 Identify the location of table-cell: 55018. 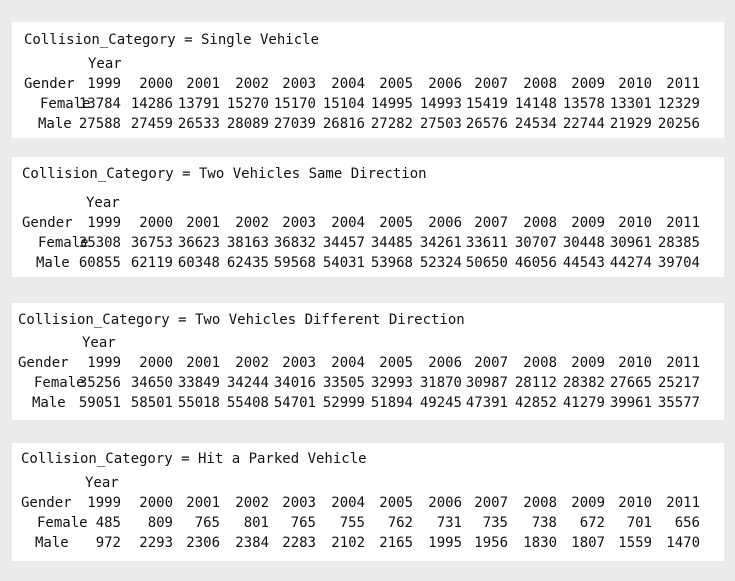
(198, 403).